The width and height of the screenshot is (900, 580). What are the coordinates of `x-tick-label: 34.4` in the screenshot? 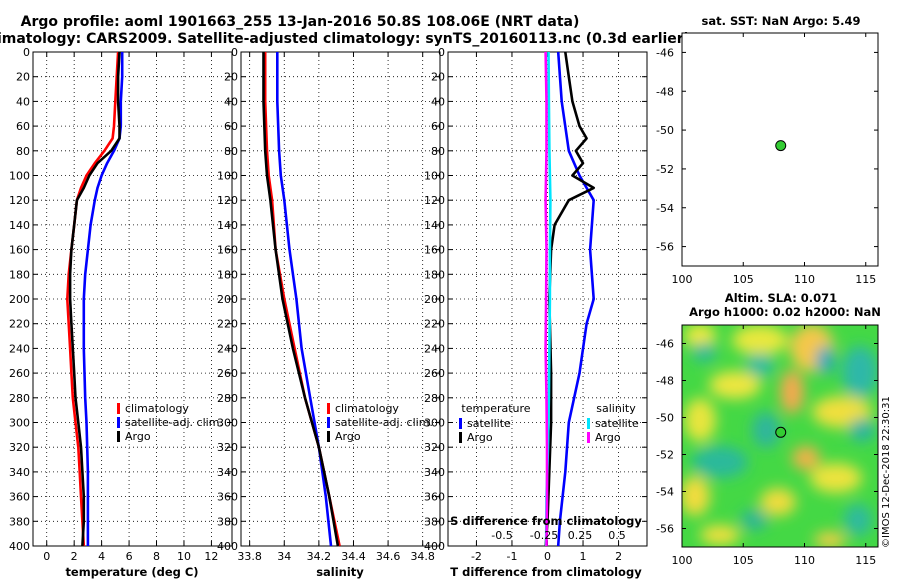 It's located at (353, 556).